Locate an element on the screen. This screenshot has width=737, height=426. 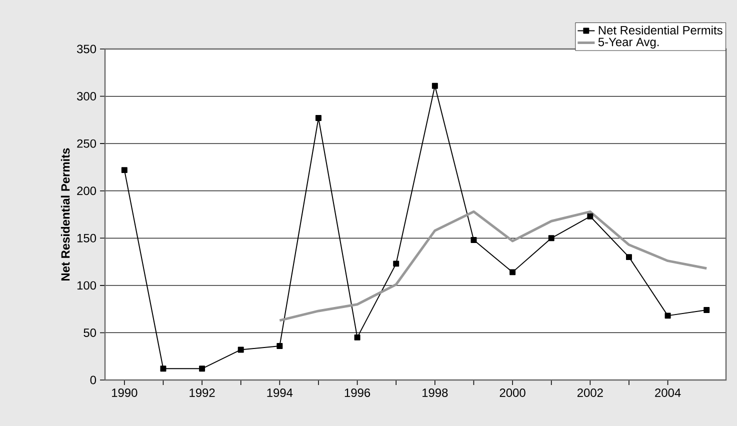
y-tick-label: 300 is located at coordinates (86, 96).